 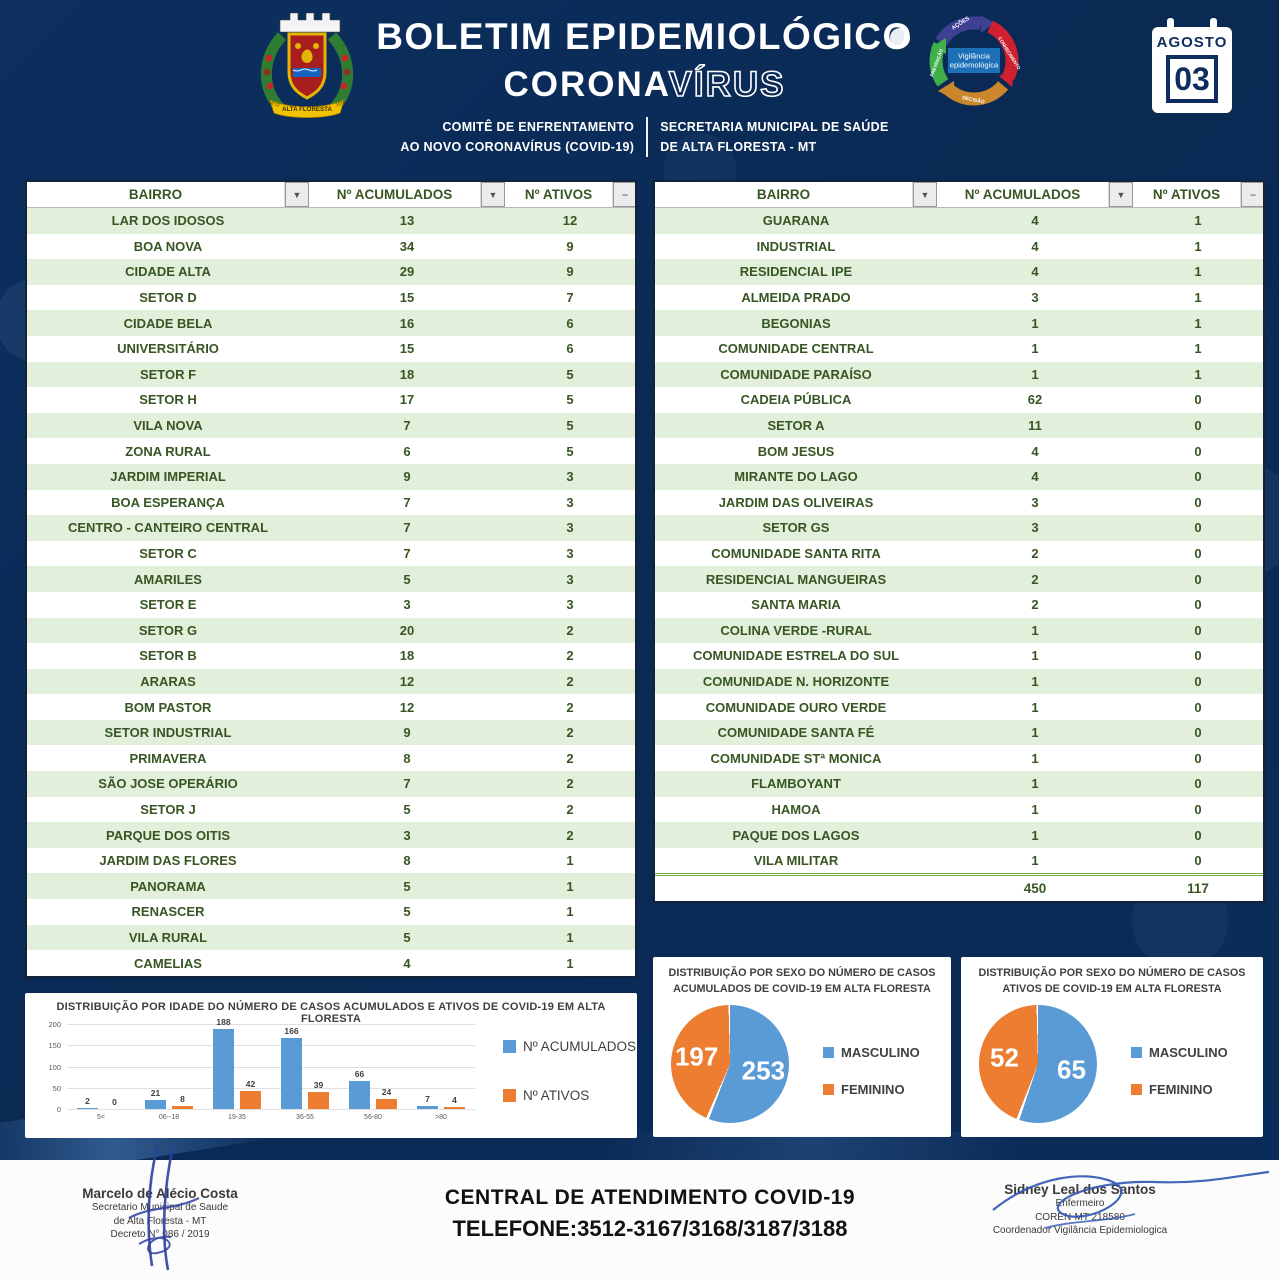 I want to click on acumulados-bar, so click(x=291, y=1073).